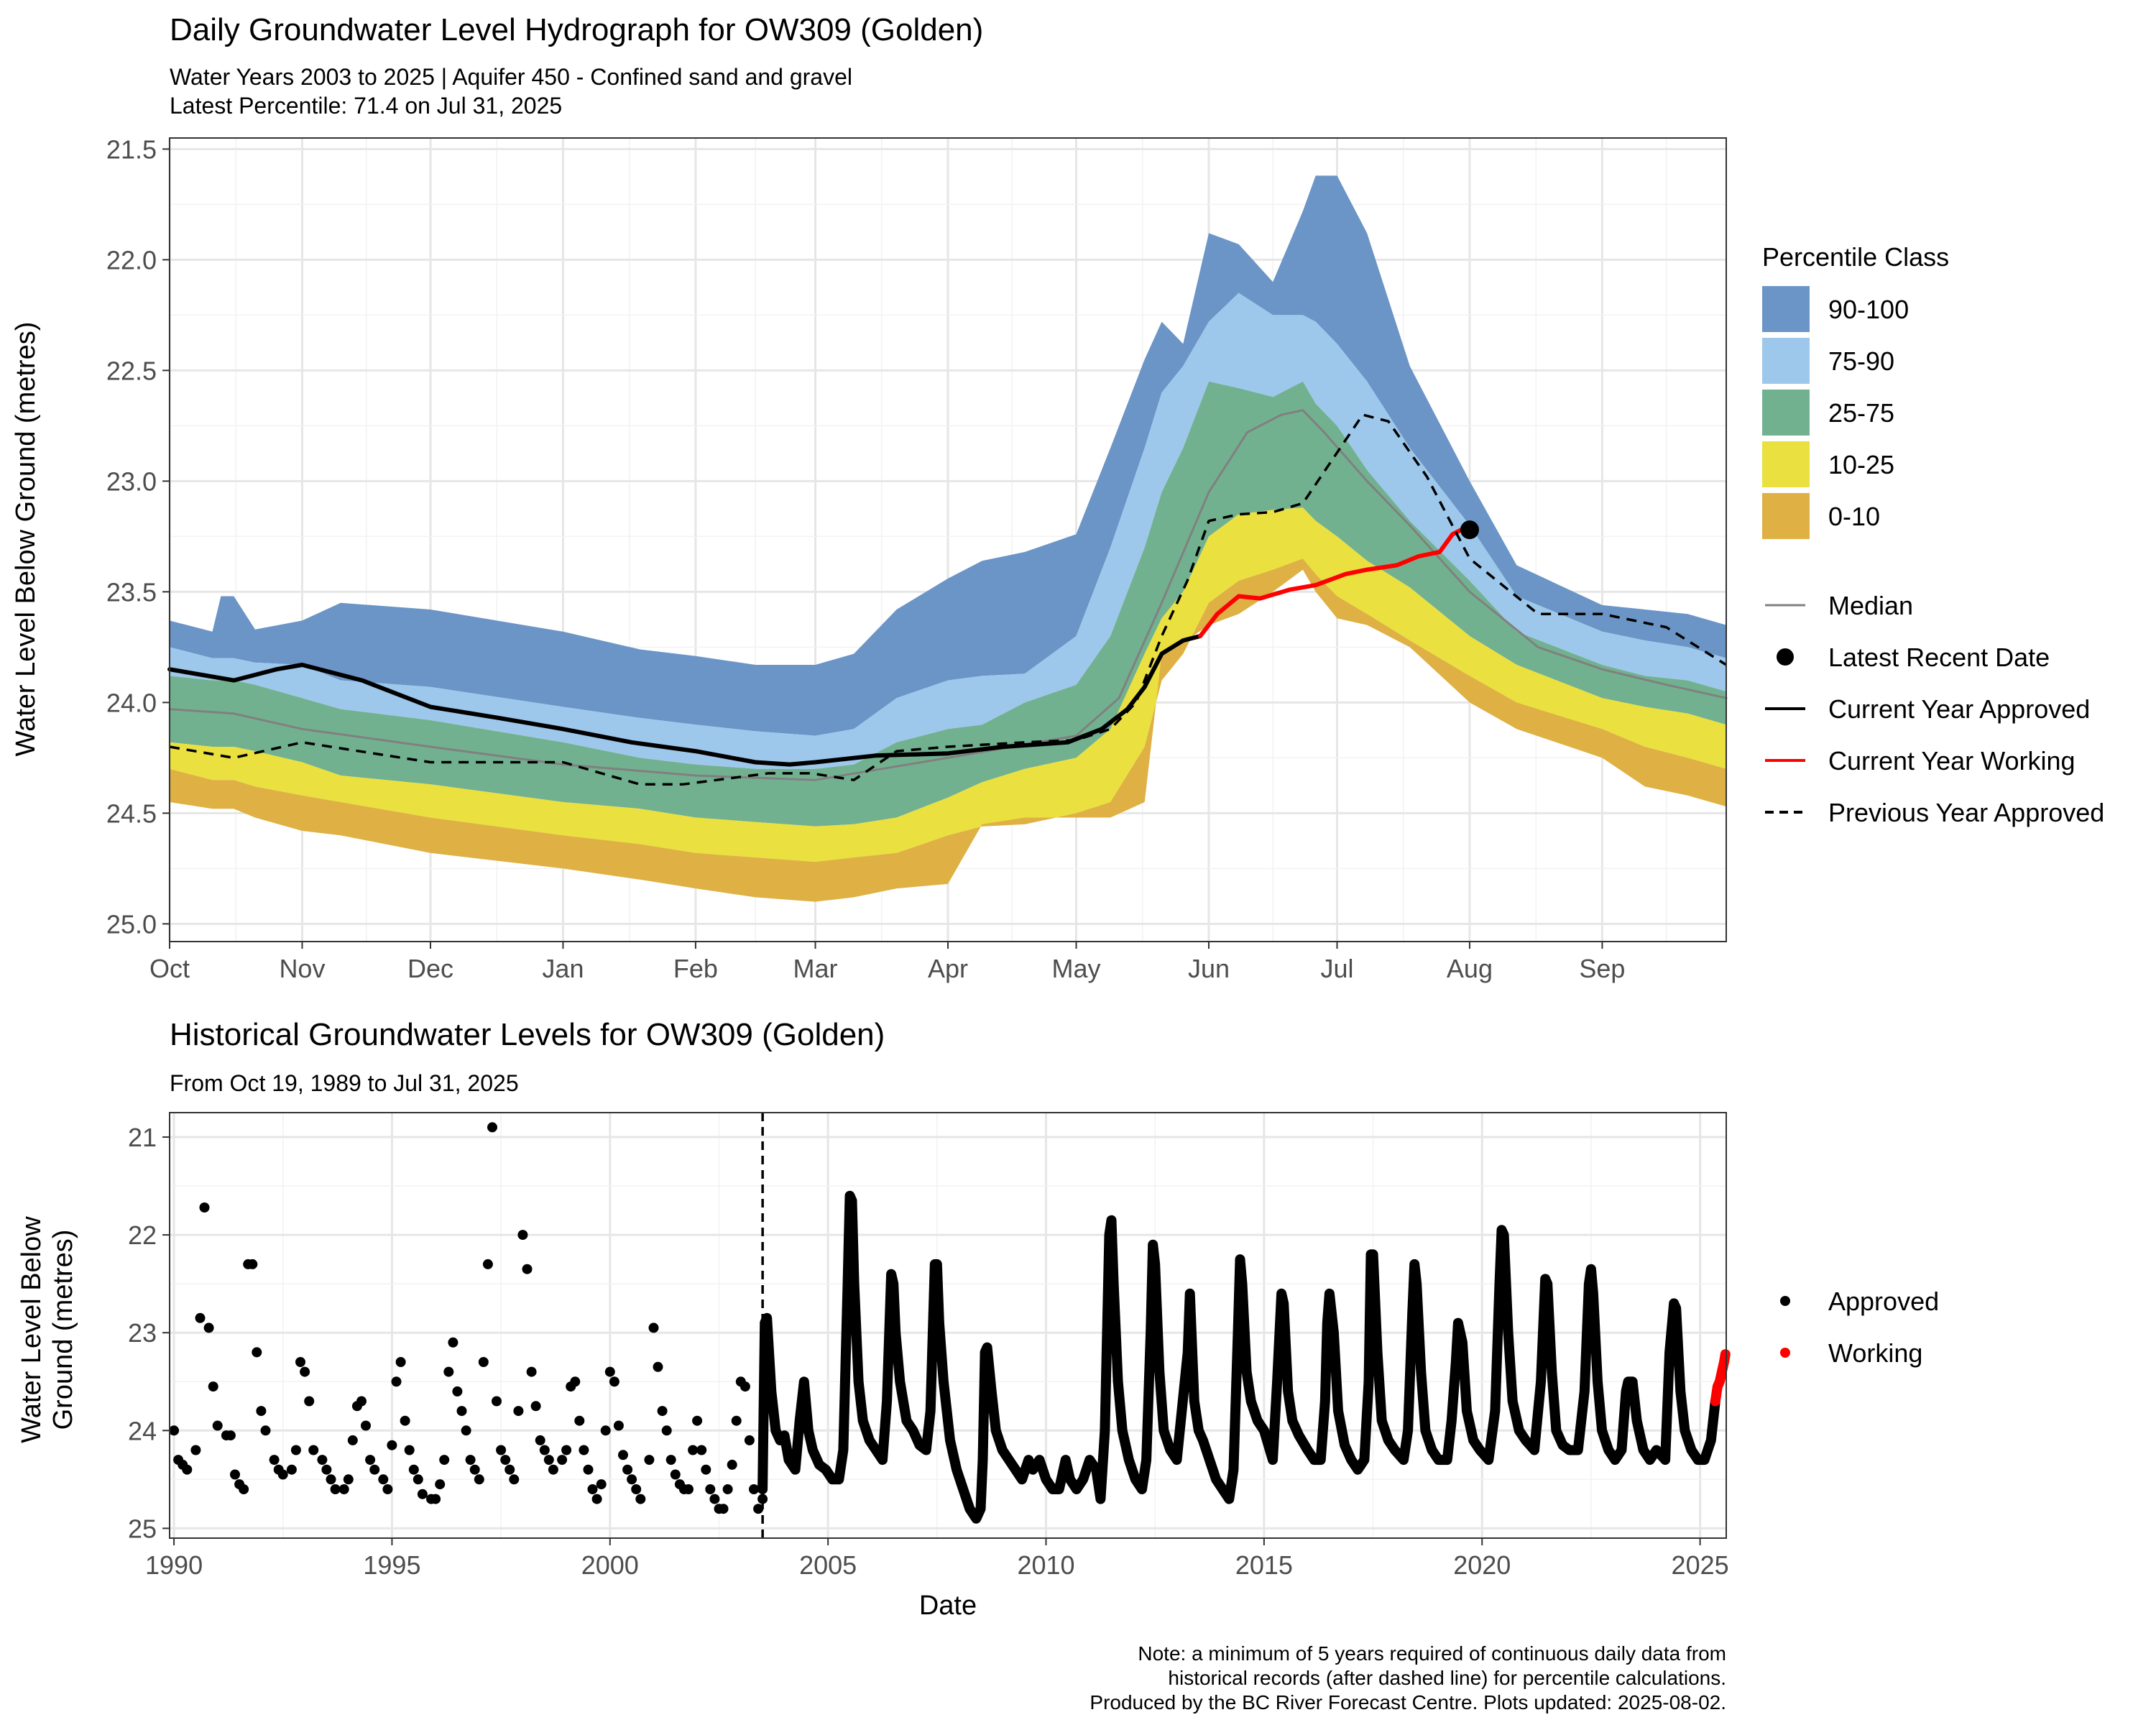 The width and height of the screenshot is (2156, 1725). Describe the element at coordinates (131, 370) in the screenshot. I see `y-tick-label: 22.5` at that location.